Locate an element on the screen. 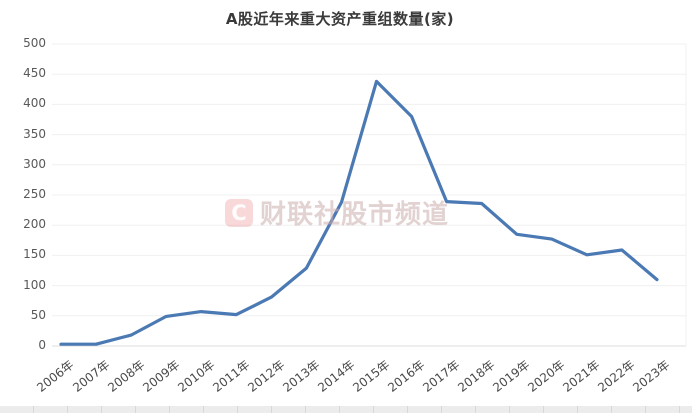  cropped-table-edge is located at coordinates (346, 409).